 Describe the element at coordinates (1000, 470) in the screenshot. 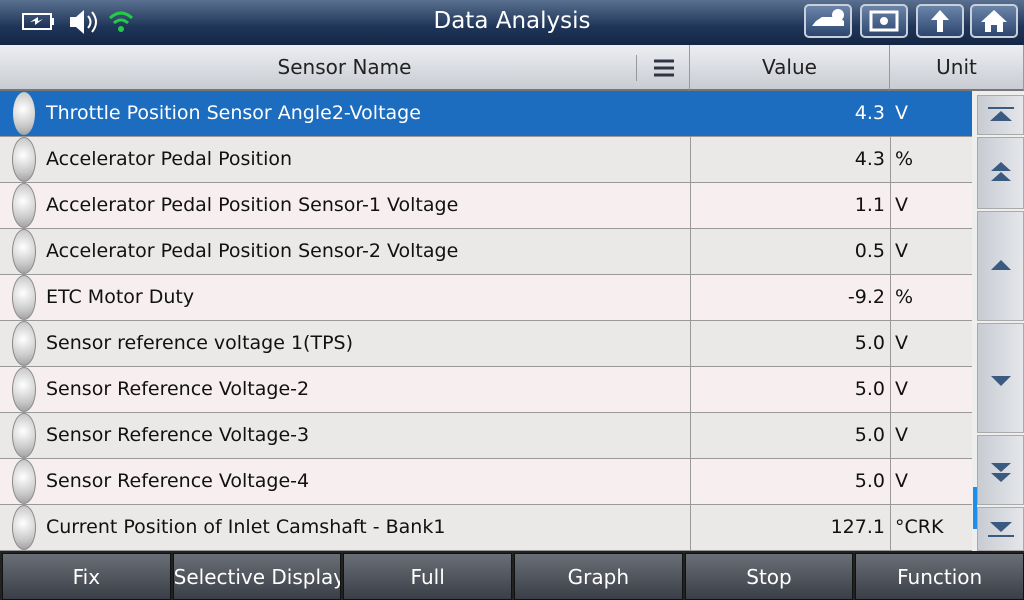

I see `page-down-button` at that location.